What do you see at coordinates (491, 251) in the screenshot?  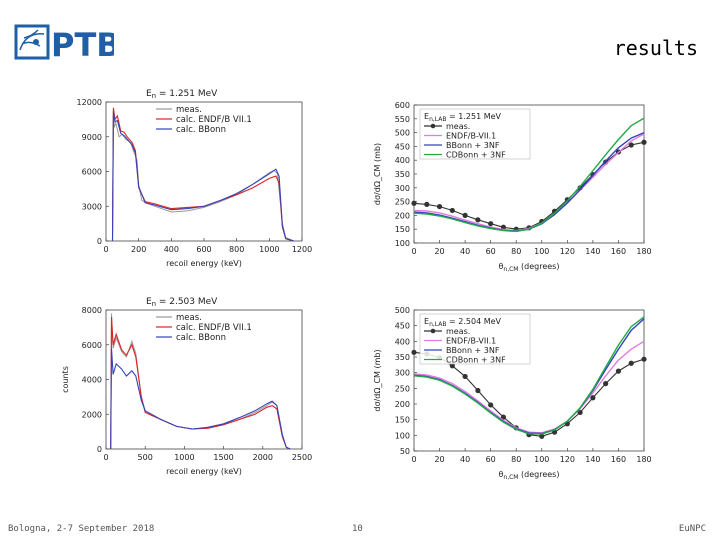 I see `xsec2-xtick-label: 60` at bounding box center [491, 251].